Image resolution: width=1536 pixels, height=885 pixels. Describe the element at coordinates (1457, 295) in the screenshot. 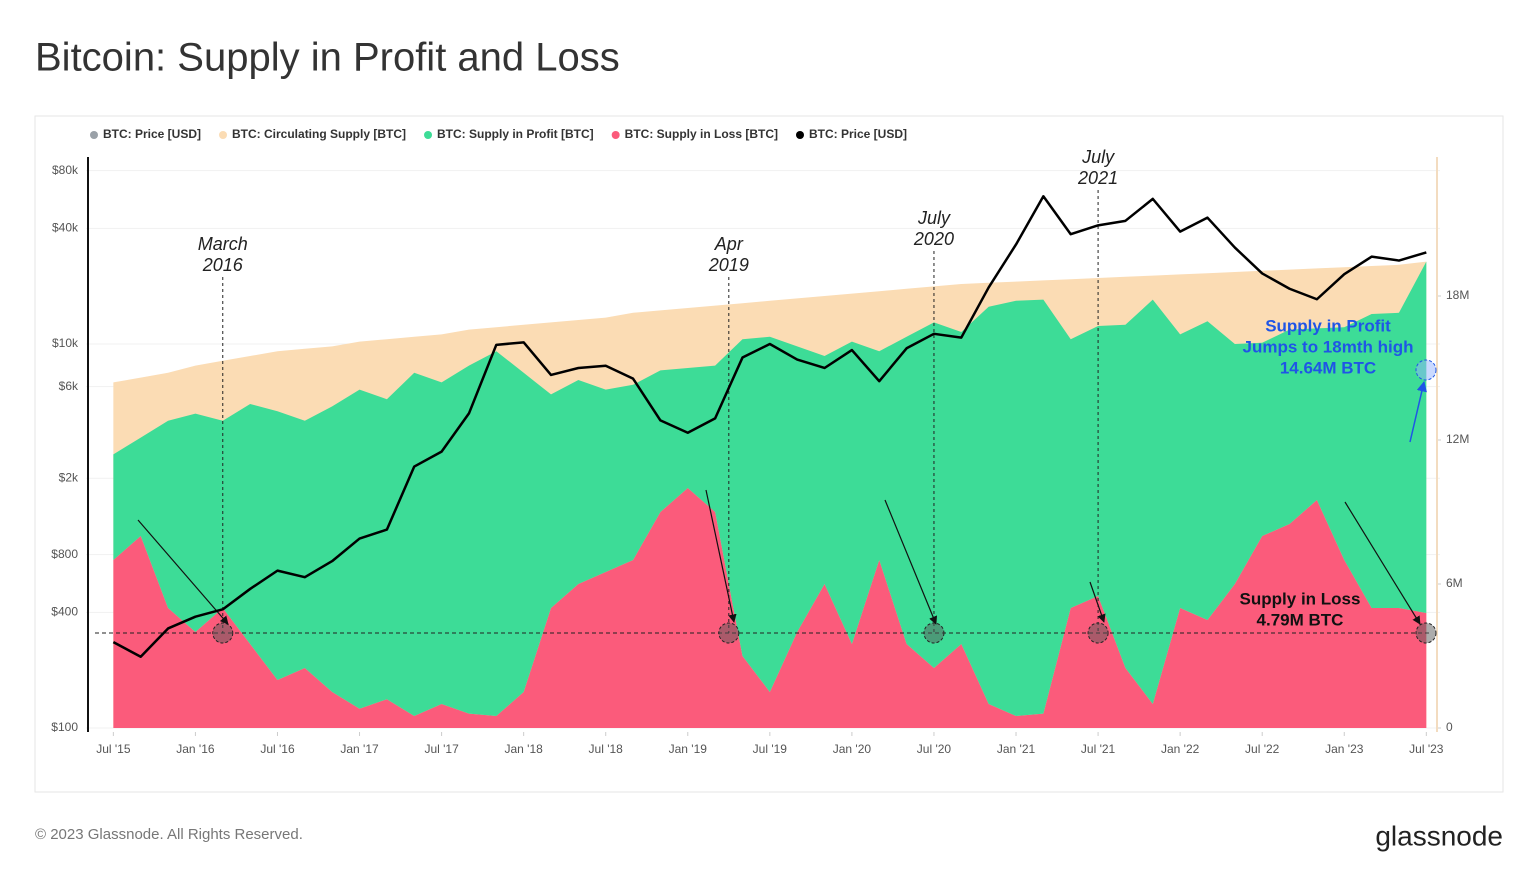

I see `y2-tick-label: 18M` at that location.